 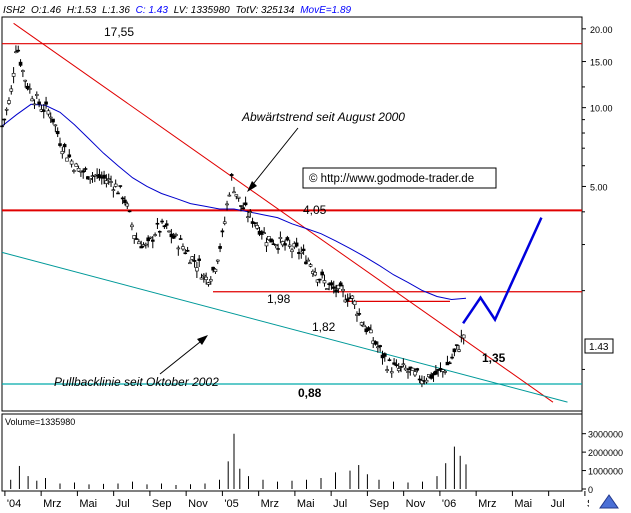 What do you see at coordinates (231, 504) in the screenshot?
I see `time-tick-label: '05` at bounding box center [231, 504].